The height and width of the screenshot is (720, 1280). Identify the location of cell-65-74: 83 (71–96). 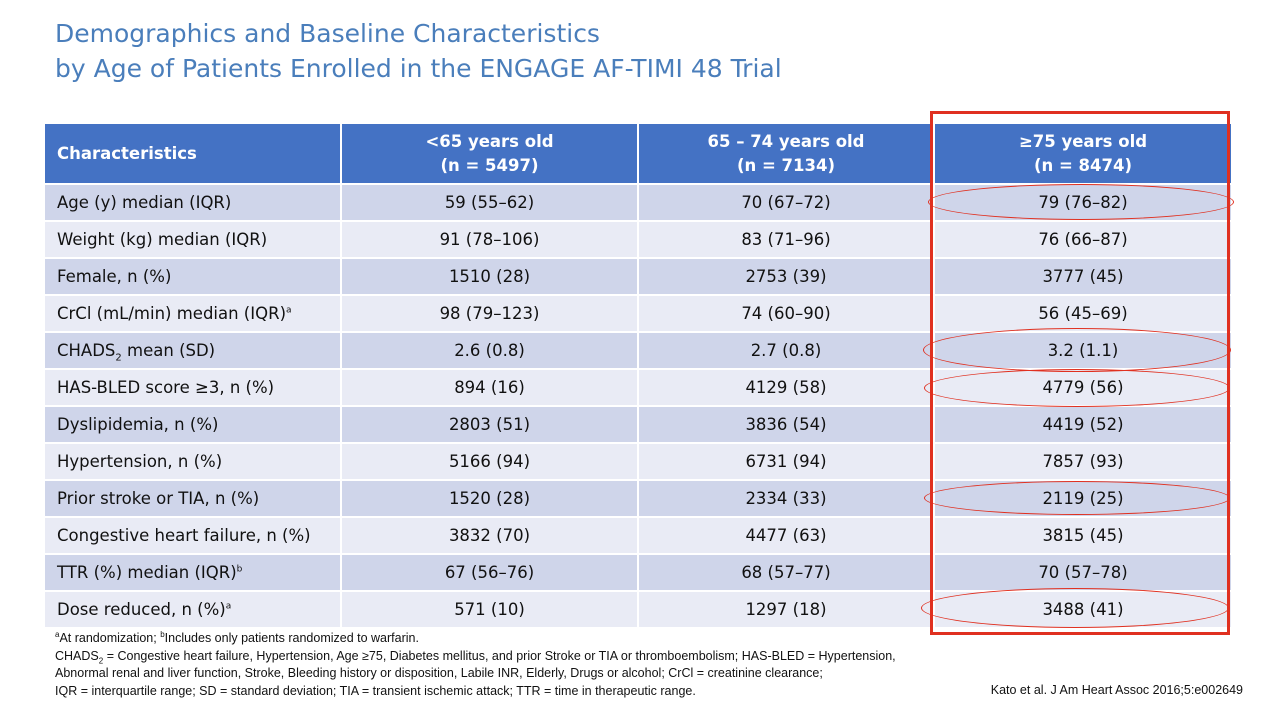
(786, 239).